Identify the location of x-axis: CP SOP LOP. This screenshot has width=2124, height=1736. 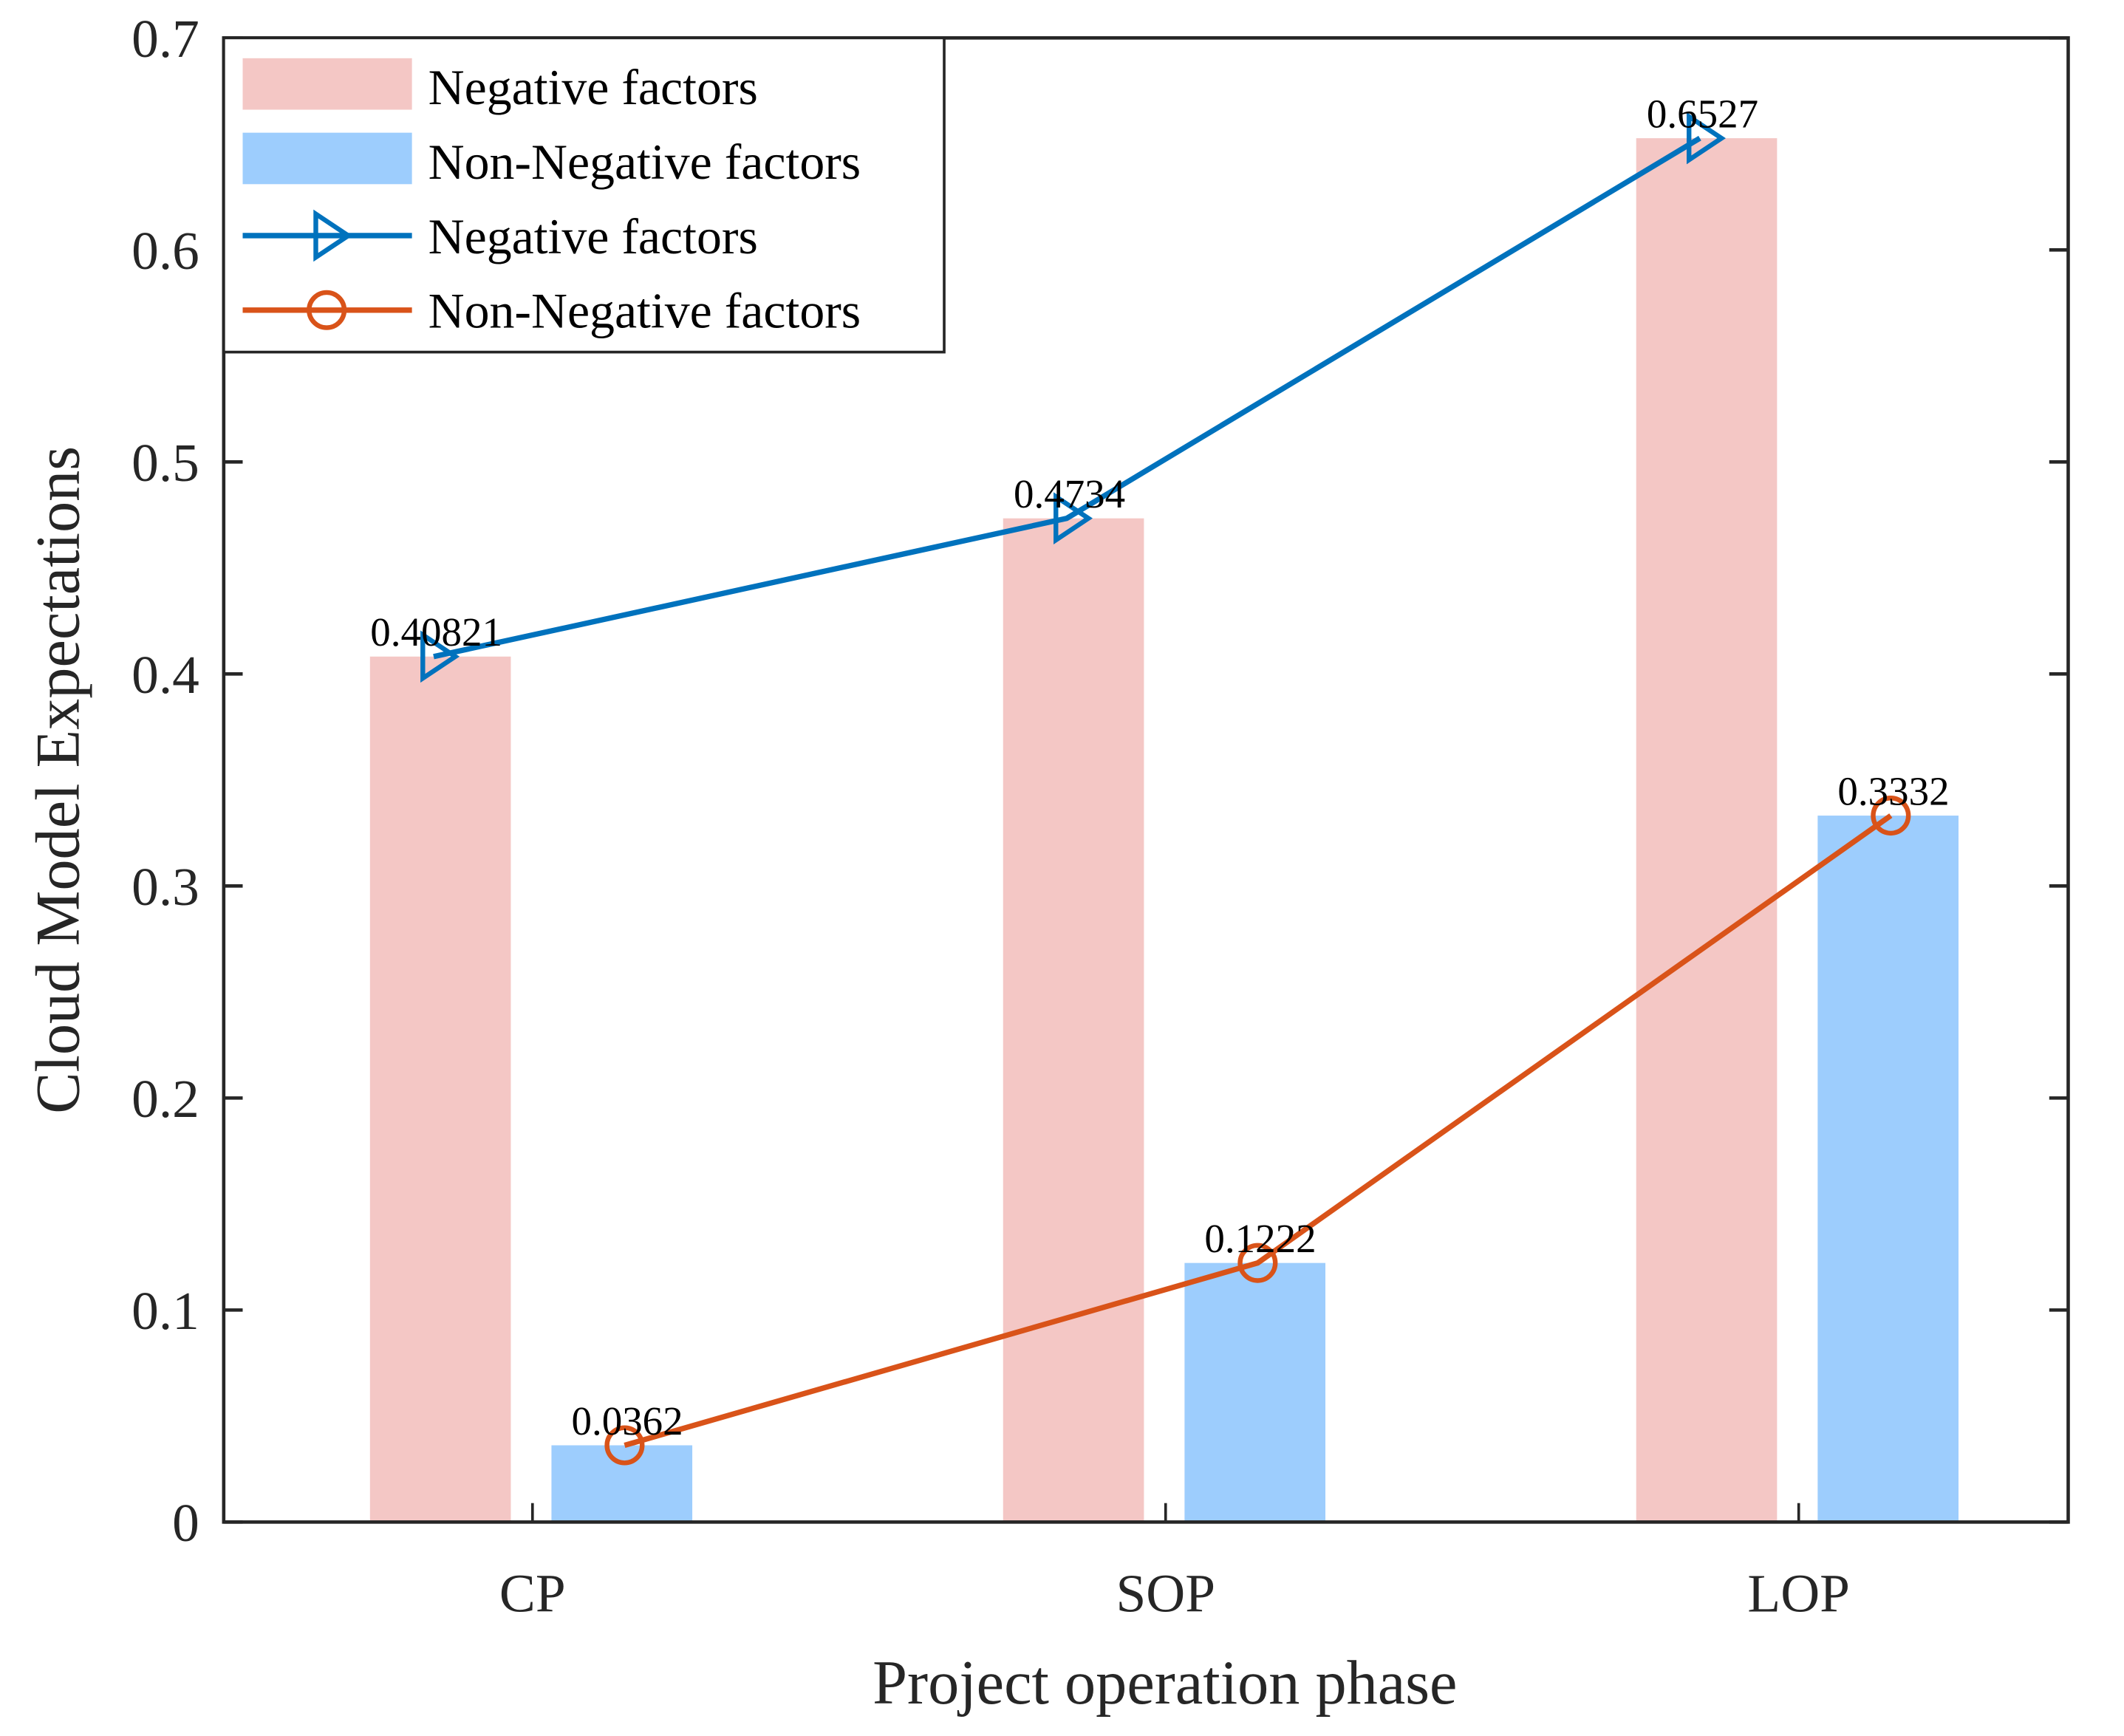
(1174, 1563).